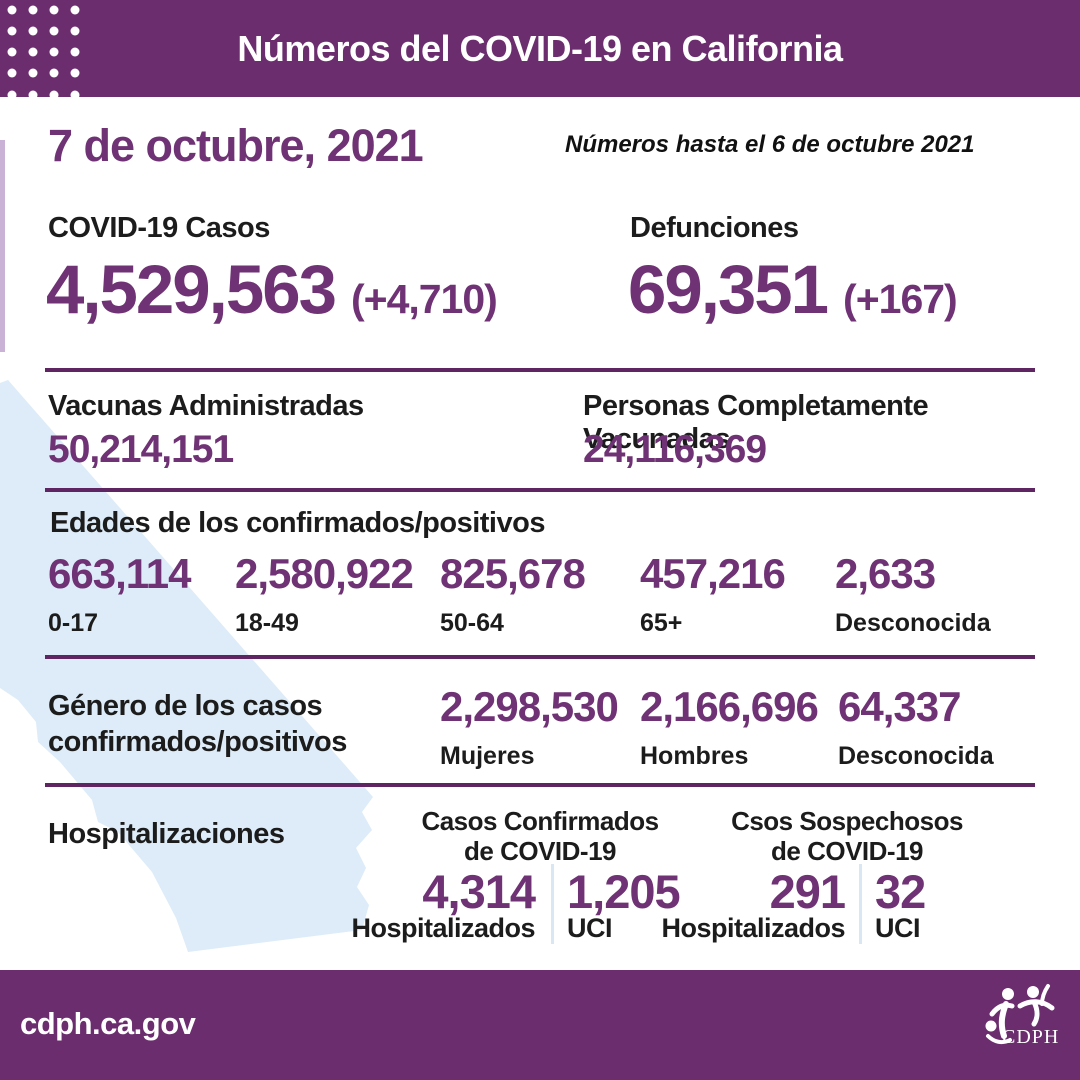 This screenshot has height=1080, width=1080. I want to click on header-bar: Números del COVID-19 en California, so click(540, 48).